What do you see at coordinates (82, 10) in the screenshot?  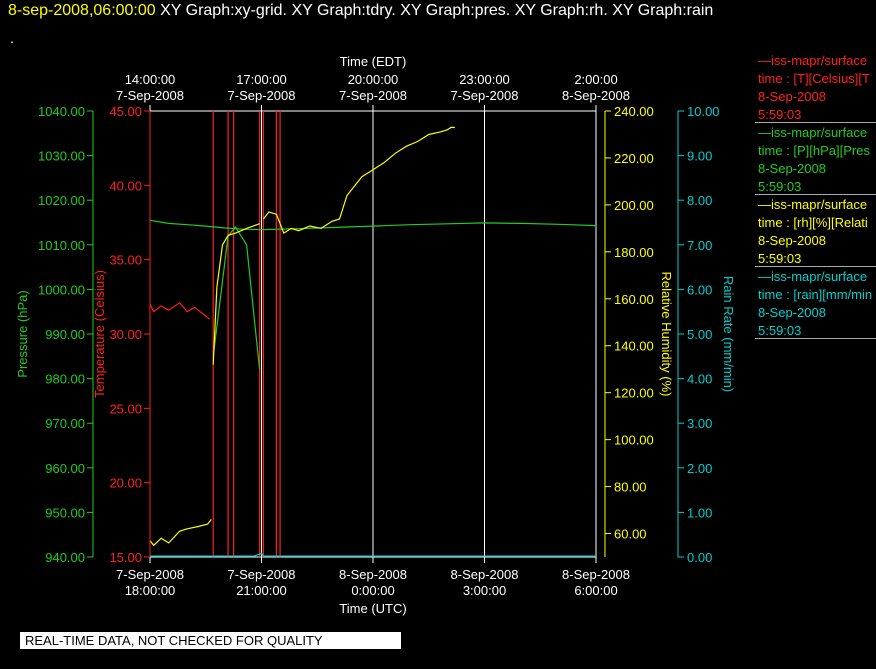 I see `header-timestamp: 8-sep-2008,06:00:00` at bounding box center [82, 10].